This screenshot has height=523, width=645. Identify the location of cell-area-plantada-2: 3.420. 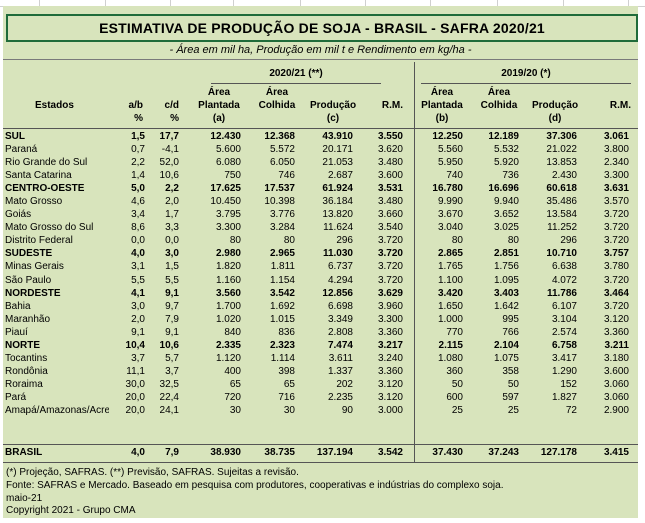
(450, 293).